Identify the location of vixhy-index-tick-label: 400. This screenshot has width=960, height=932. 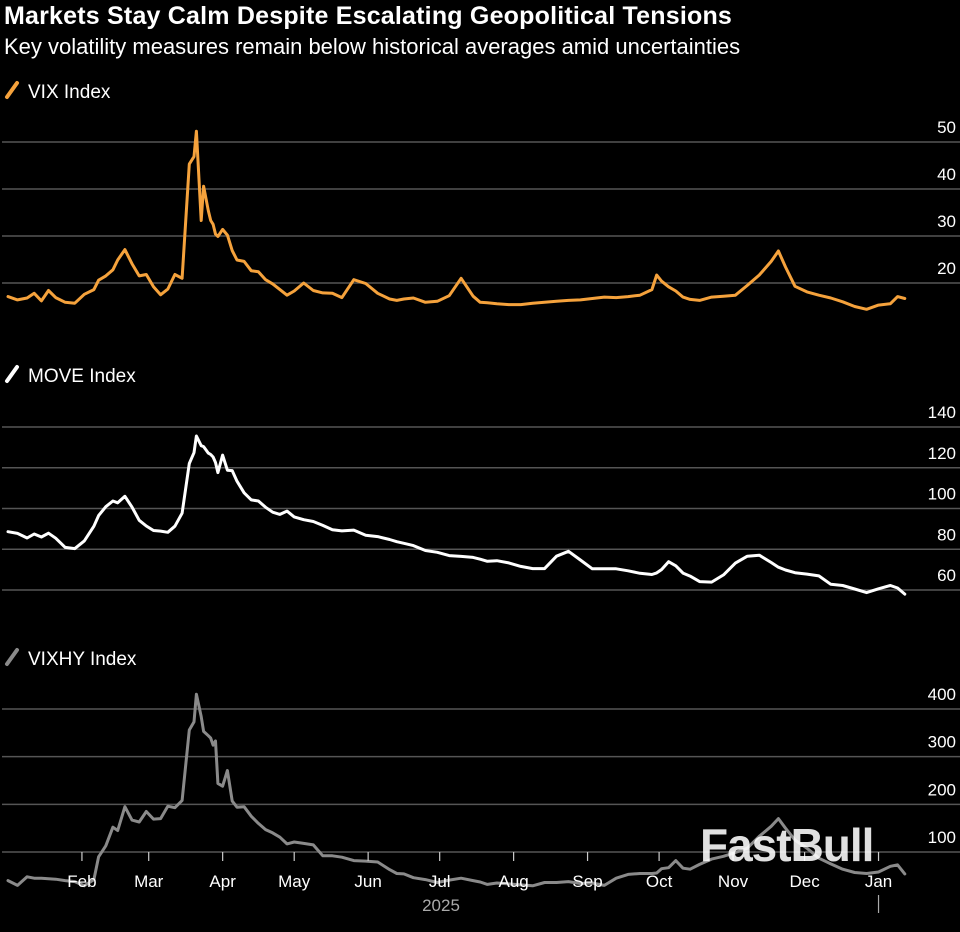
(942, 694).